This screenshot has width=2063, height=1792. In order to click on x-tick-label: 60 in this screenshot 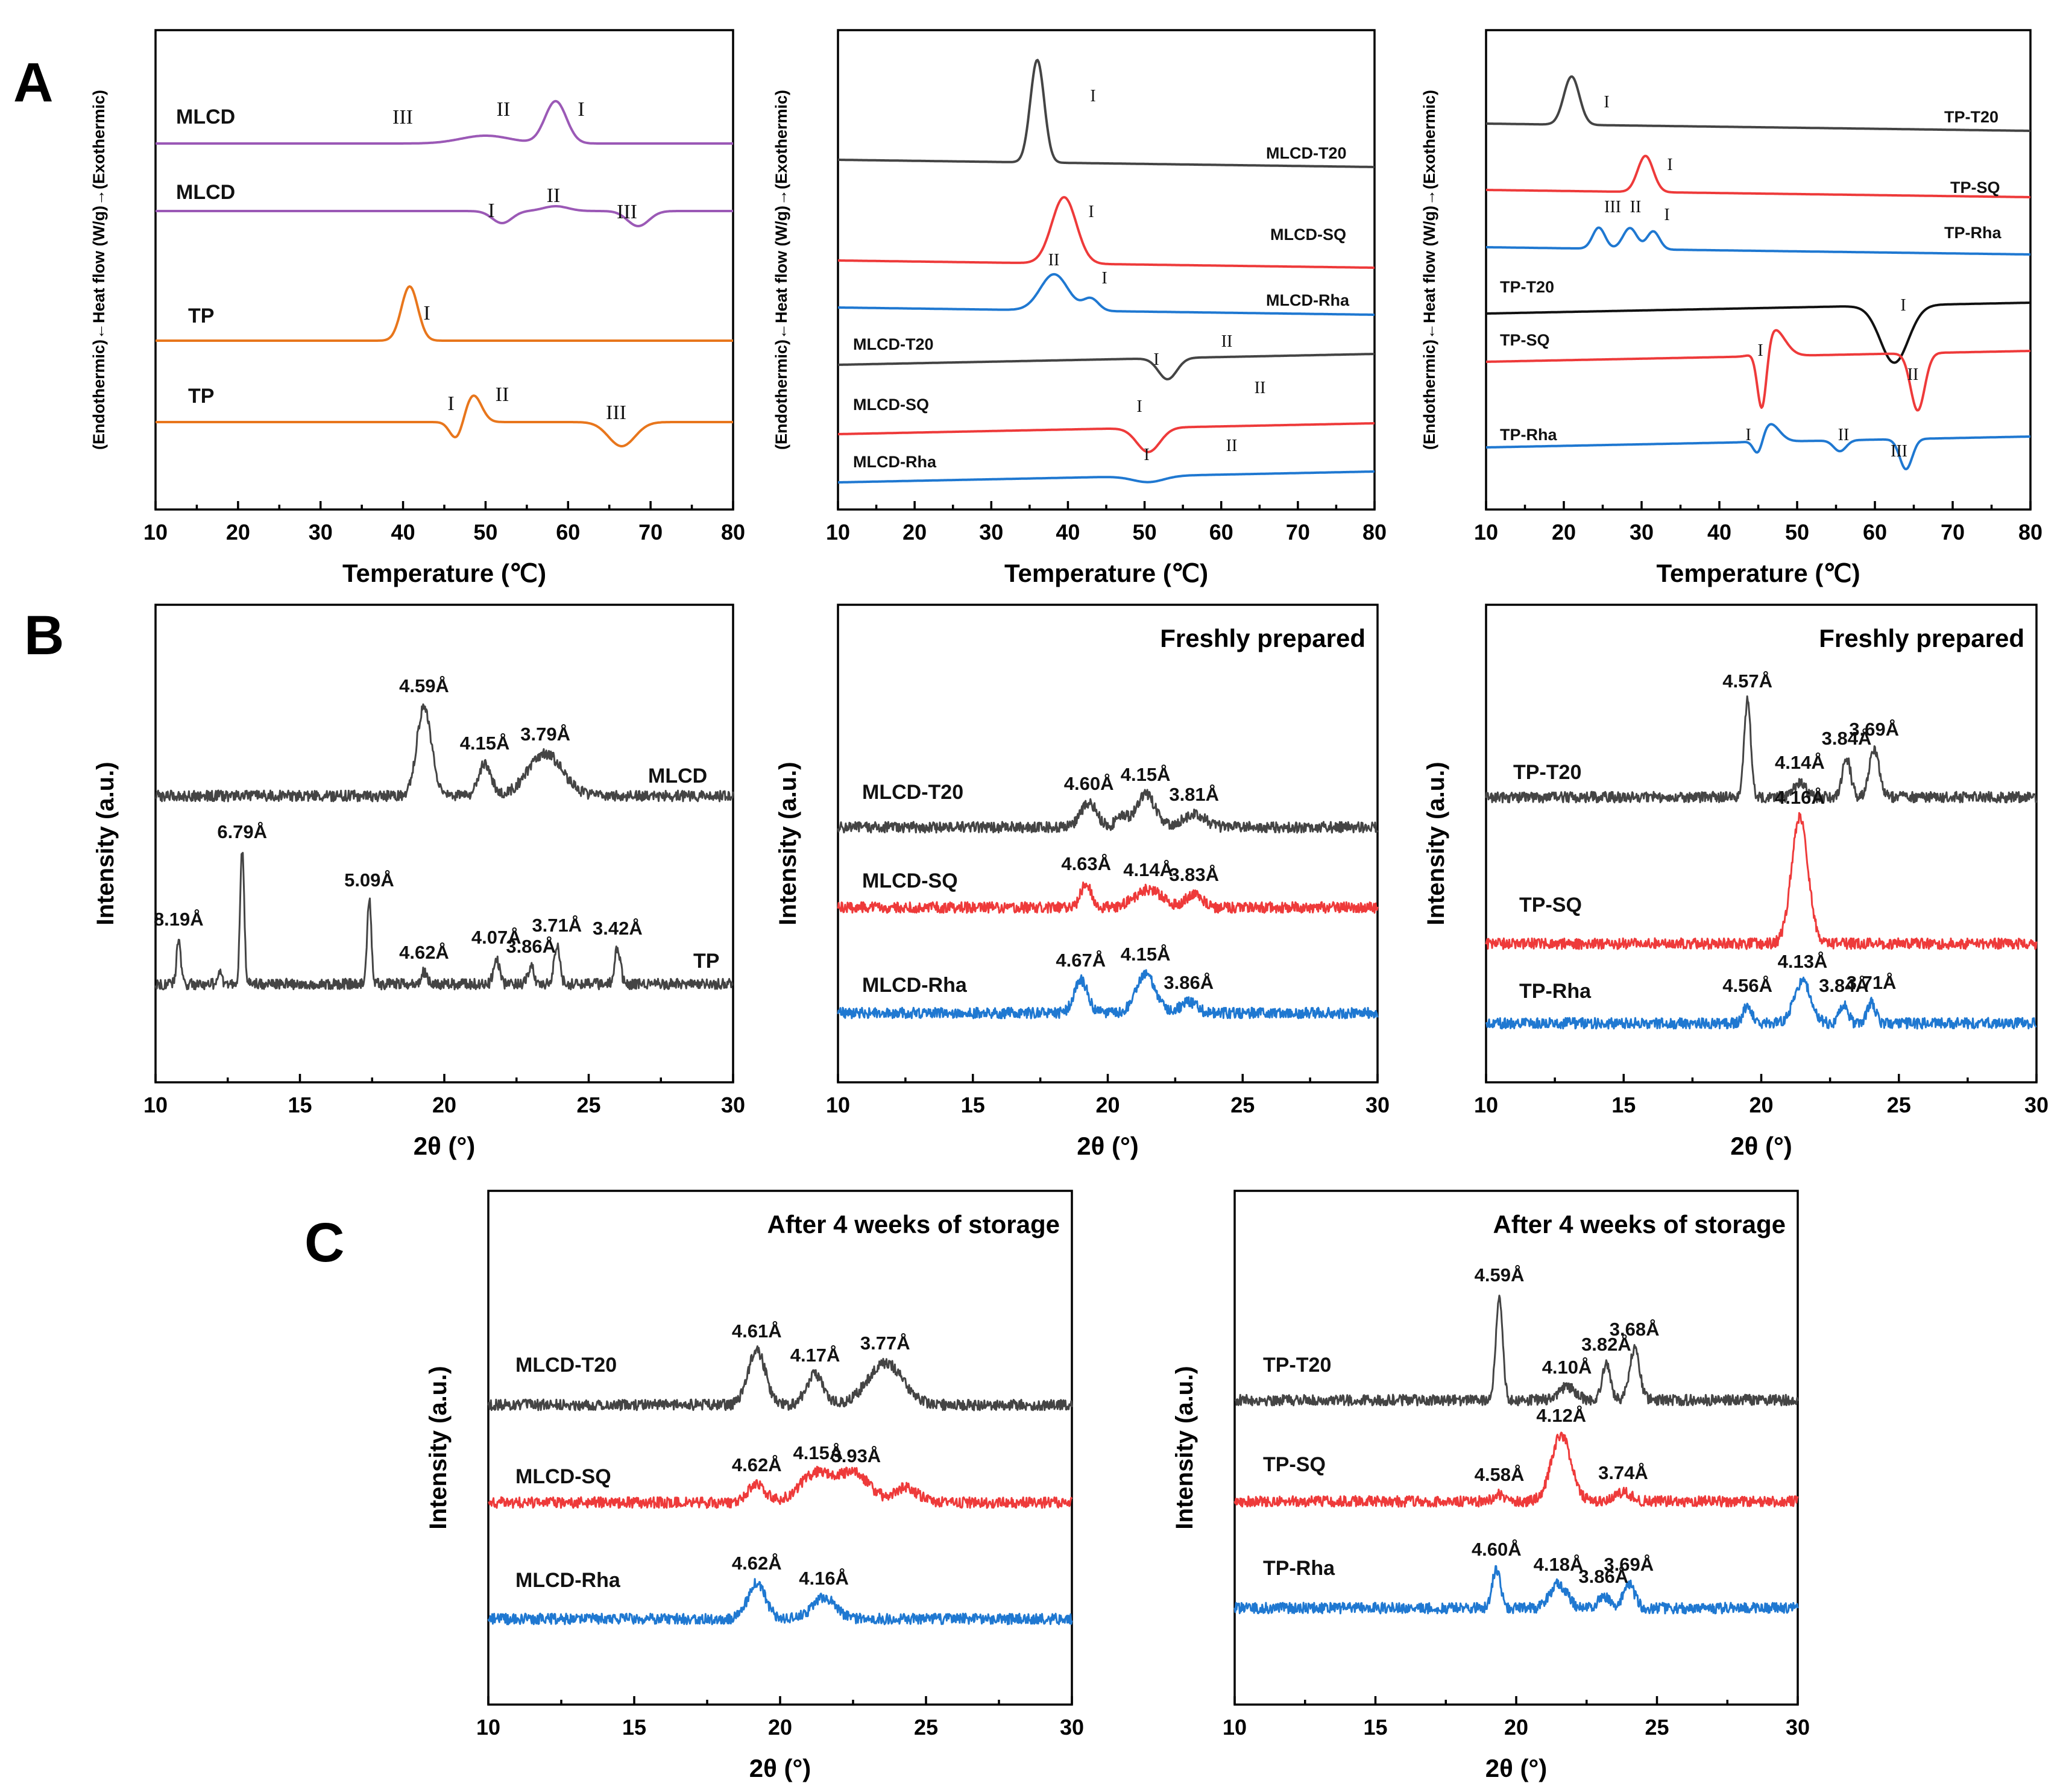, I will do `click(1875, 532)`.